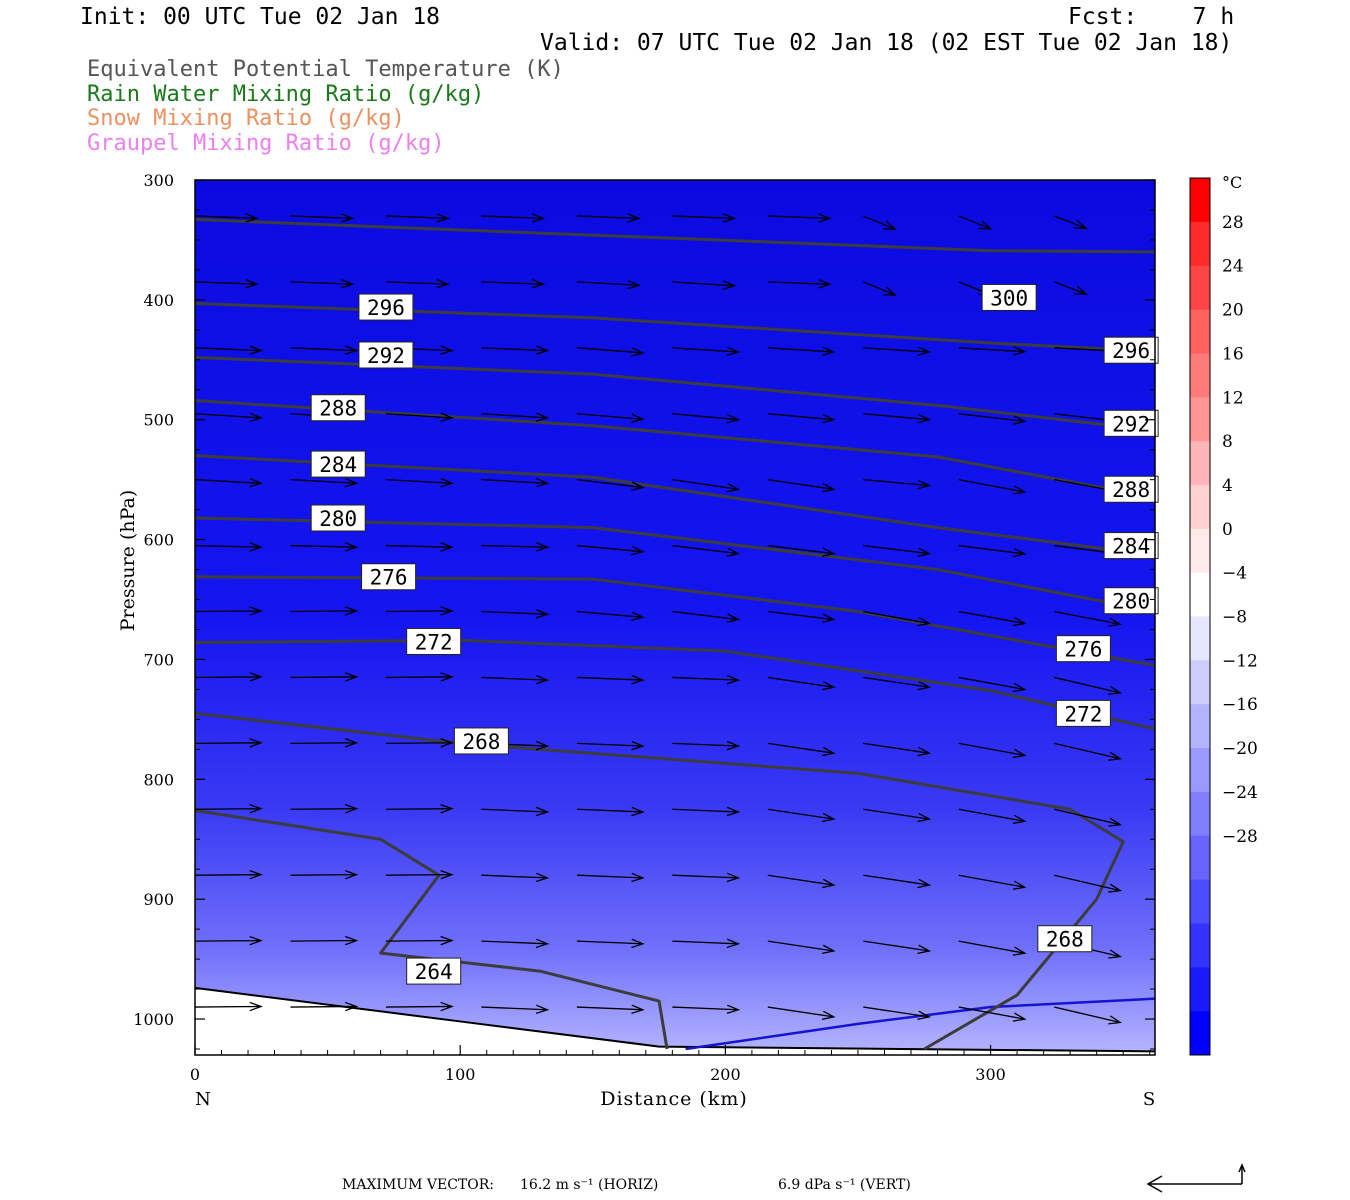  I want to click on reference-vector-icon, so click(1196, 1178).